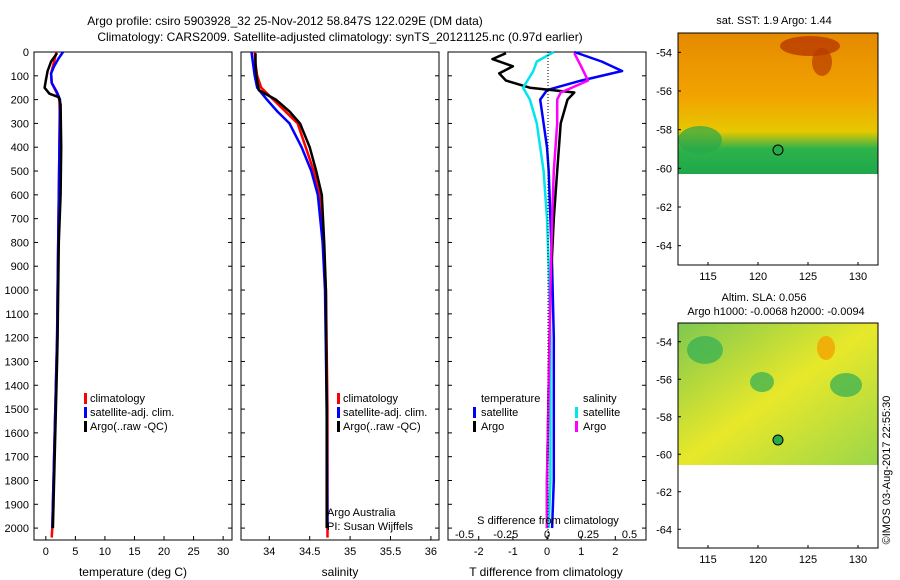 Image resolution: width=900 pixels, height=580 pixels. I want to click on sst-map-title: sat. SST: 1.9 Argo: 1.44, so click(774, 21).